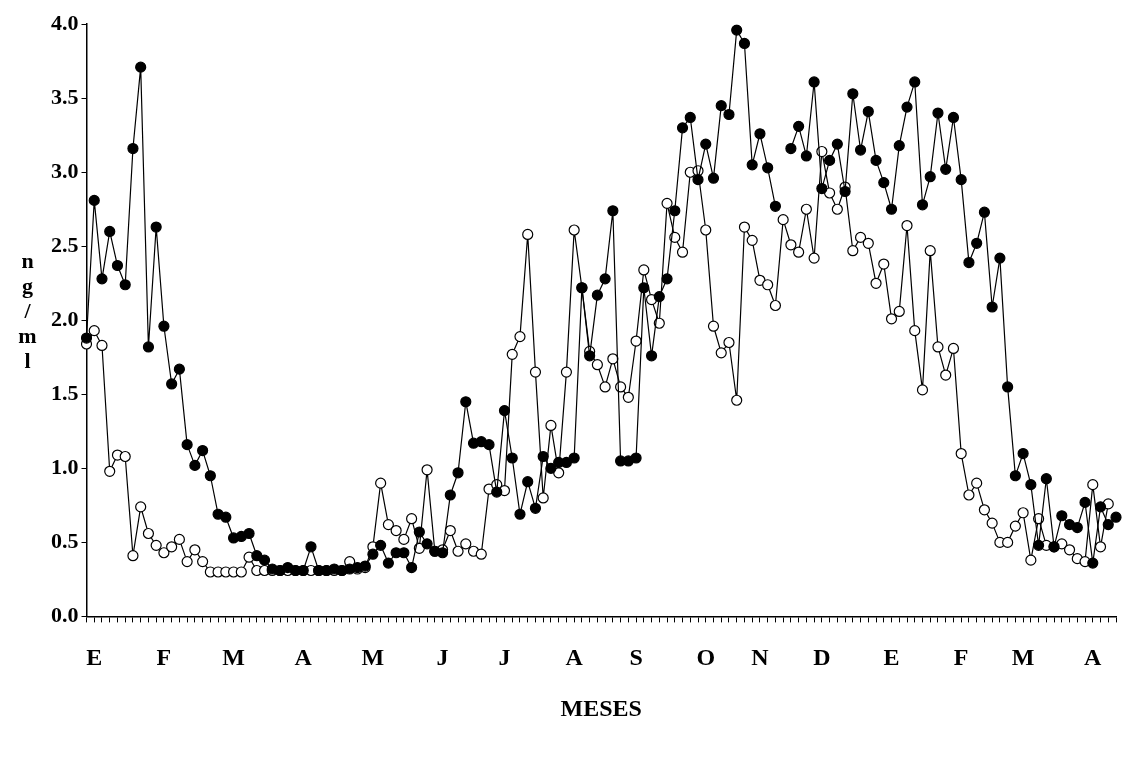  I want to click on y-tick-label: 1.0, so click(65, 467).